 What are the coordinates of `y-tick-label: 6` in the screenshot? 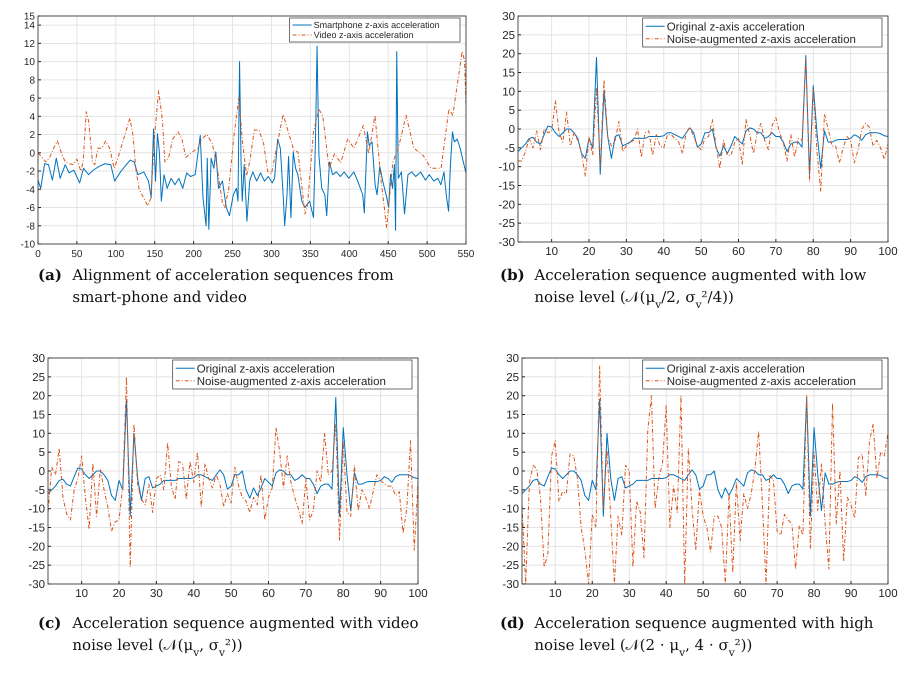 It's located at (32, 99).